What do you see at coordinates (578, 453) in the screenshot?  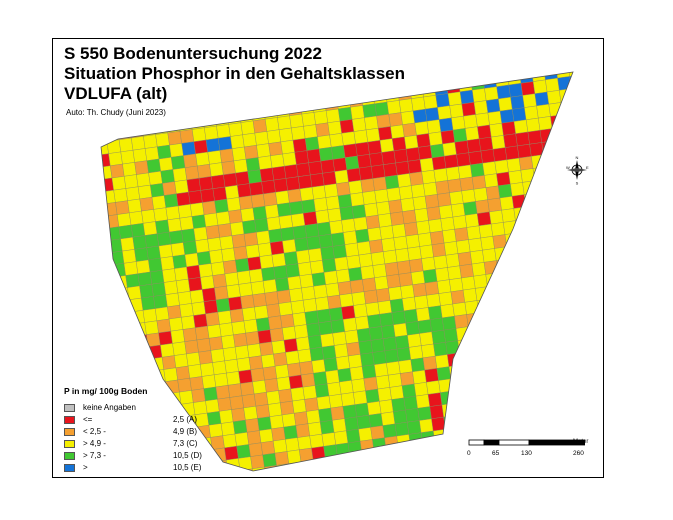 I see `scale-tick-260: 260` at bounding box center [578, 453].